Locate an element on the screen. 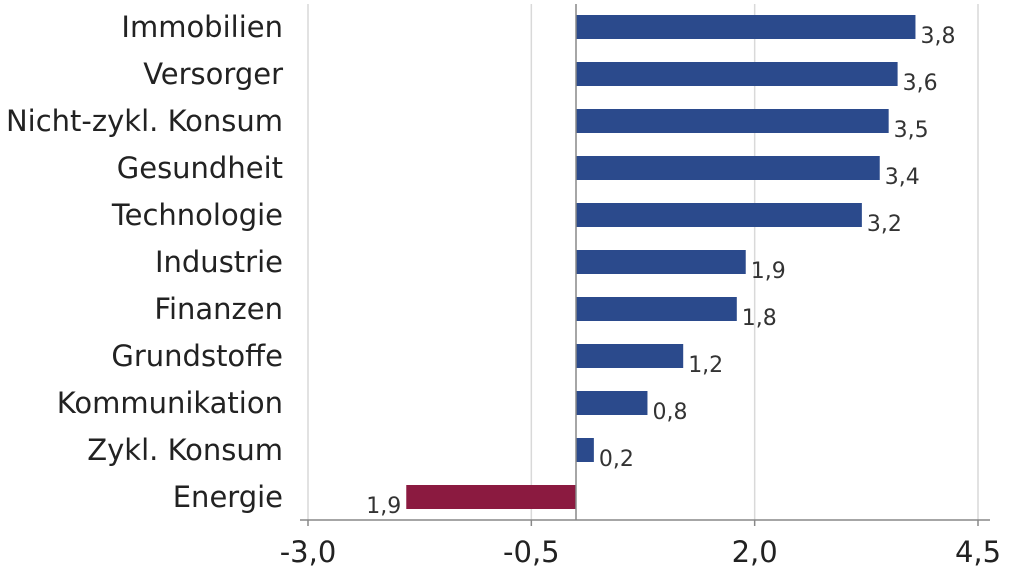 Image resolution: width=1021 pixels, height=567 pixels. data-label: 0,8 is located at coordinates (669, 412).